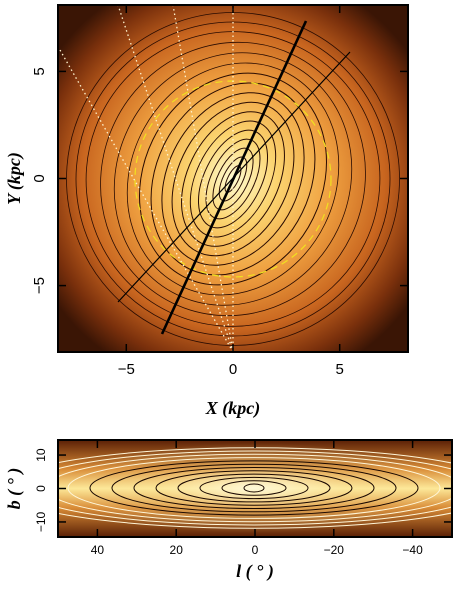 The image size is (456, 598). Describe the element at coordinates (39, 285) in the screenshot. I see `y-tick-label: −5` at that location.